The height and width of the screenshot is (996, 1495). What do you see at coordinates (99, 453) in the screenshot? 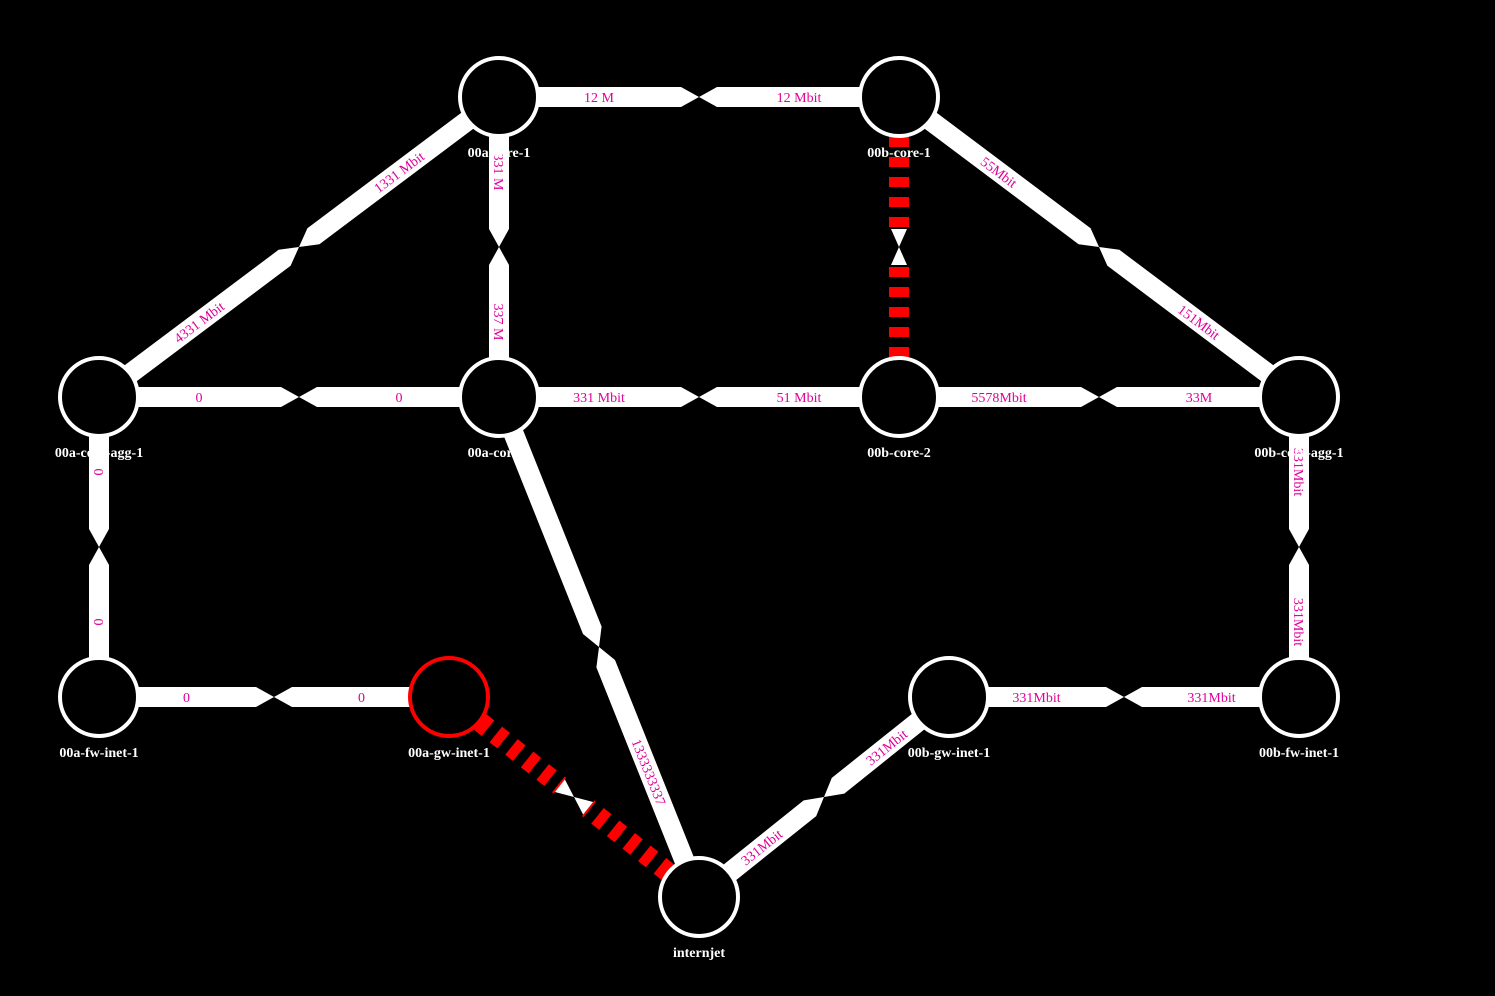
I see `node-label: 00a-core-agg-1` at bounding box center [99, 453].